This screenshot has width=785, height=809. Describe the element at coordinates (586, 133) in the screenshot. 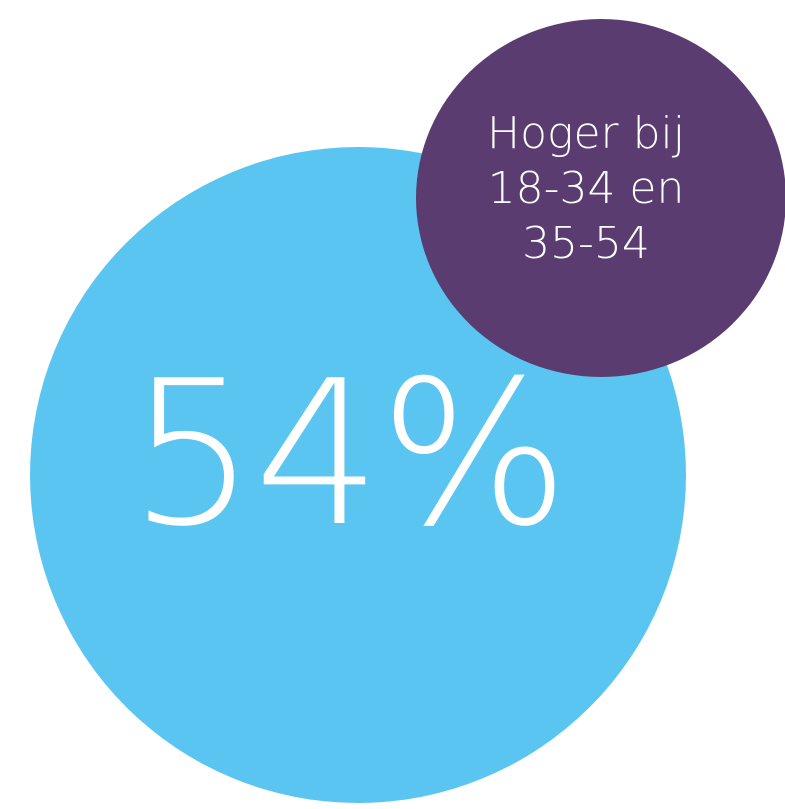

I see `callout-line-1: Hoger bij` at that location.